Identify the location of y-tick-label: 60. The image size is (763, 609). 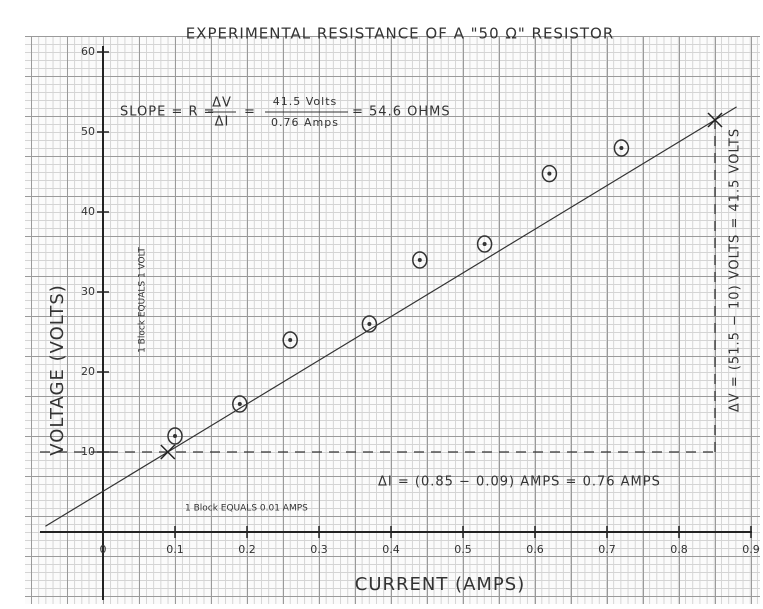
(88, 51).